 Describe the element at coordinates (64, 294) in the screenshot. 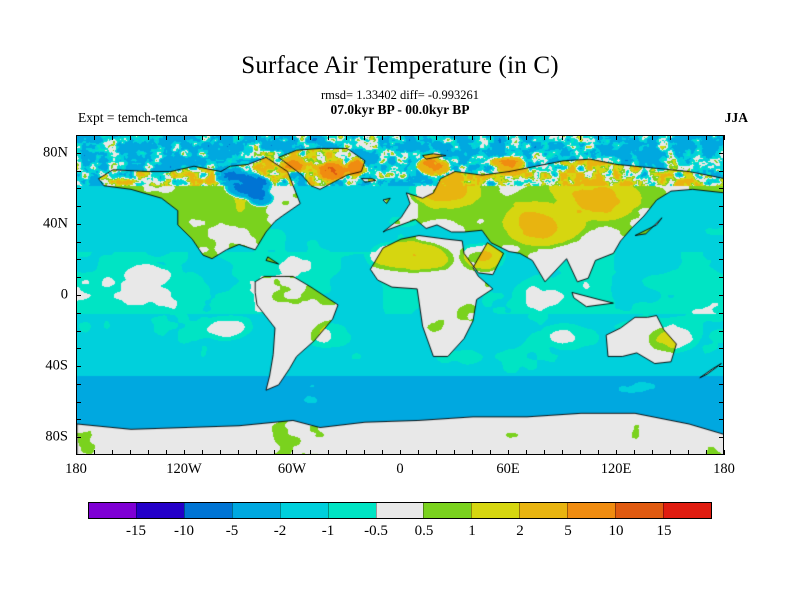

I see `y-axis-label-0: 0` at that location.